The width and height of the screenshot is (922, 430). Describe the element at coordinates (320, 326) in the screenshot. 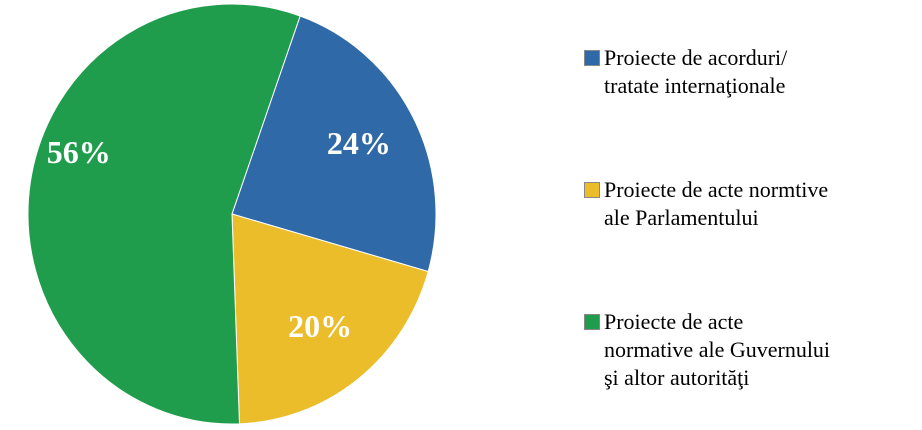

I see `value-label: 20%` at that location.